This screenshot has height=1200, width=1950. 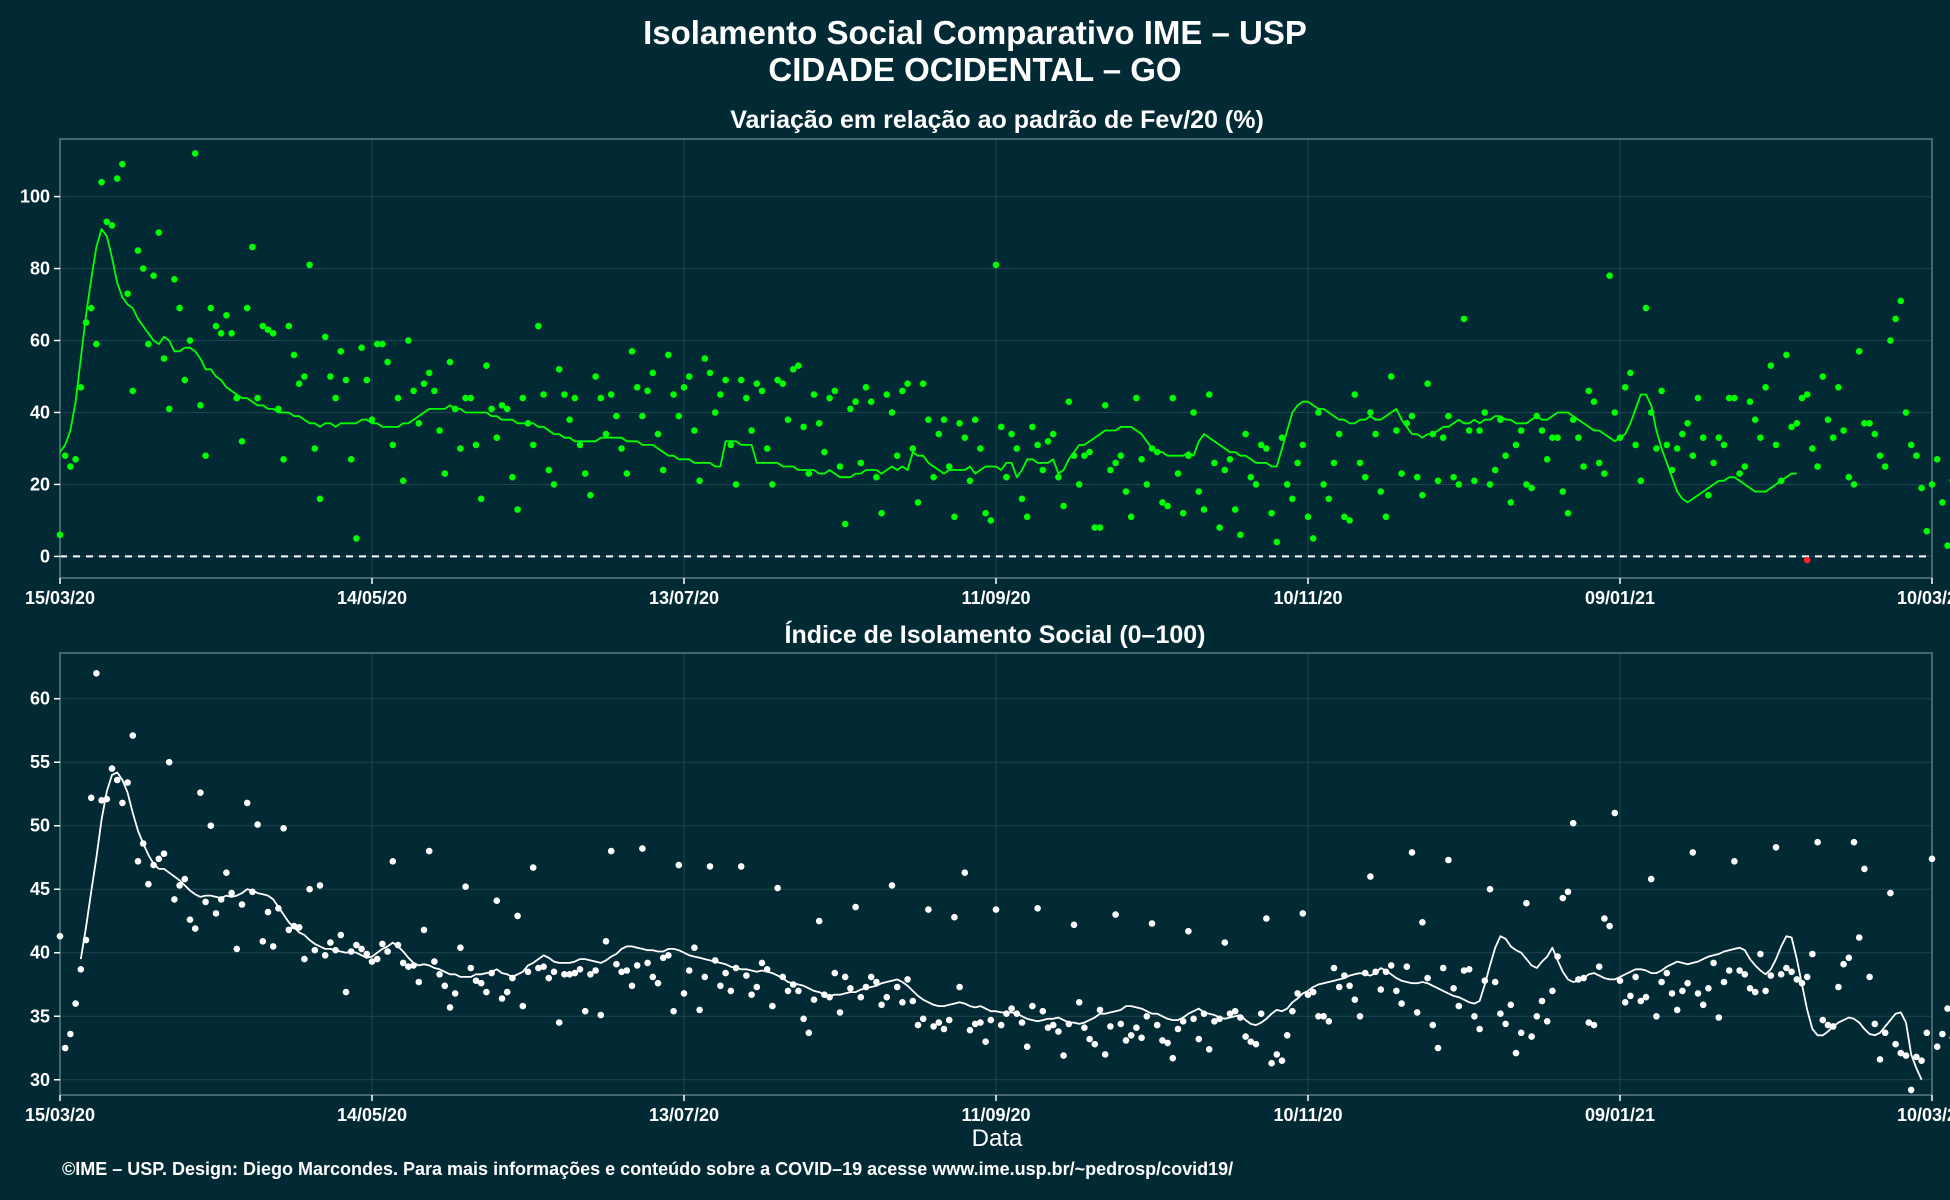 I want to click on p2-y-tick-label-1: 35, so click(x=40, y=1016).